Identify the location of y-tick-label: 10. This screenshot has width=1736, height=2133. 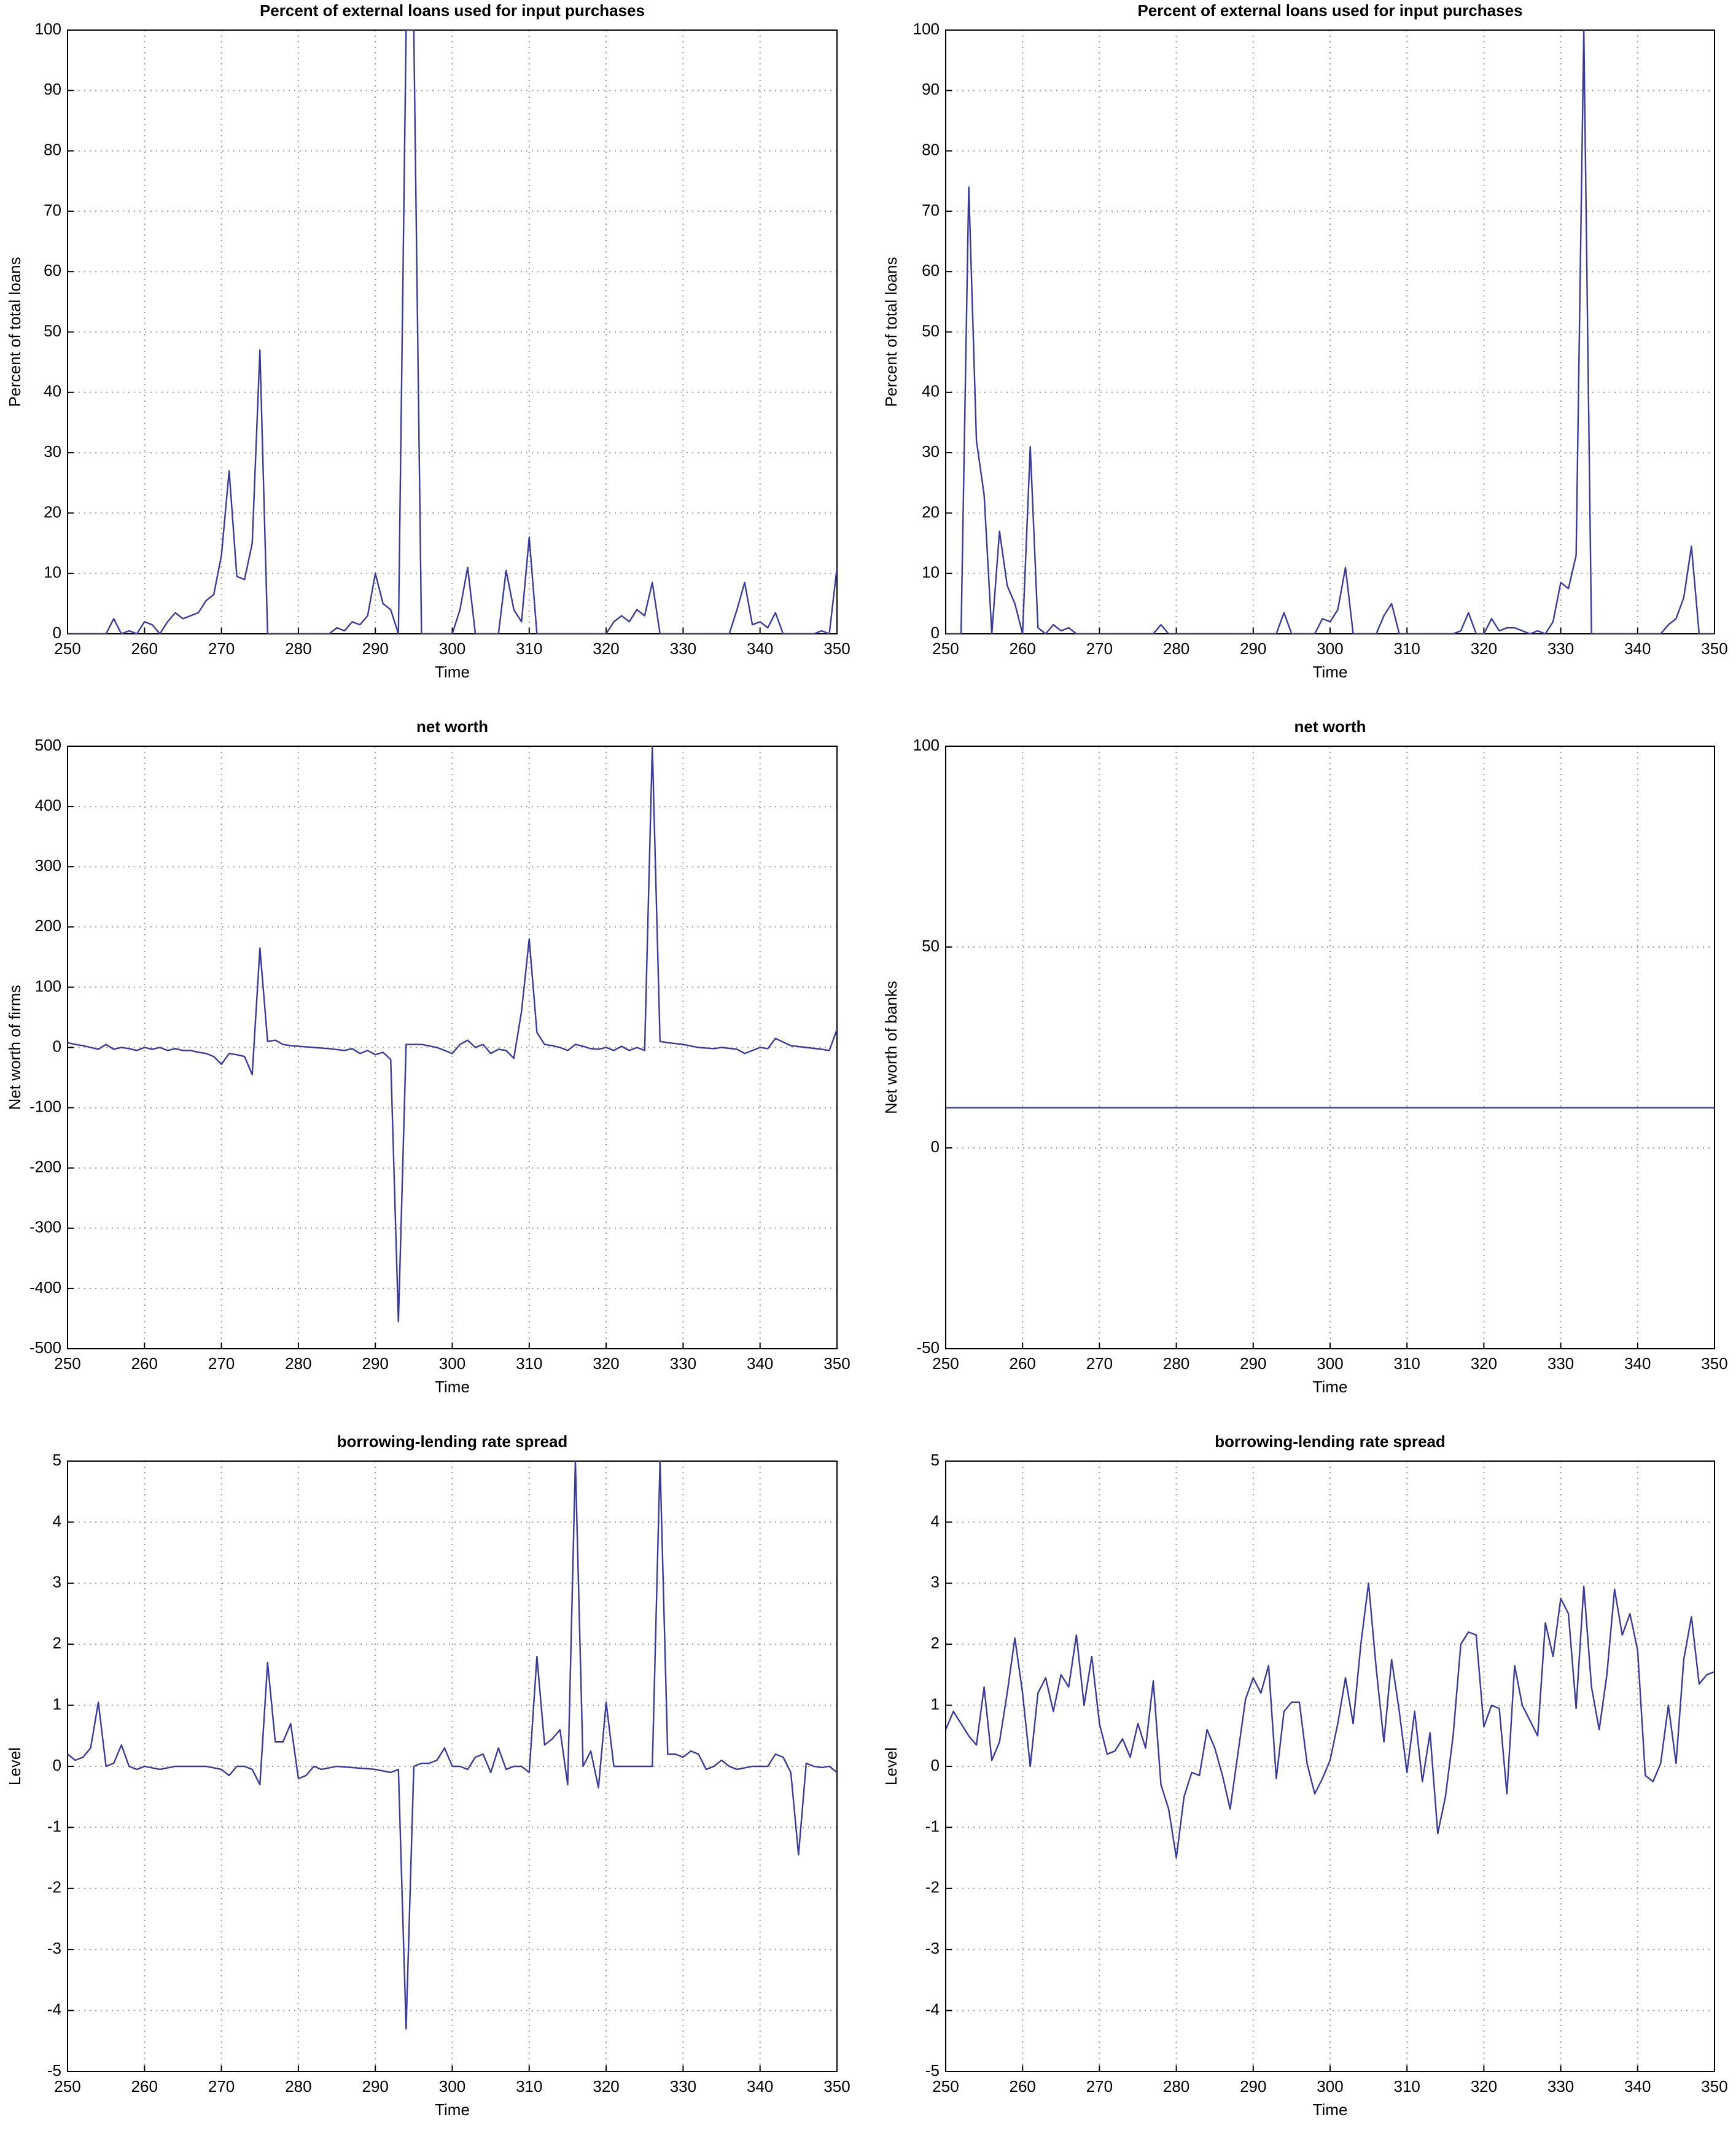
(931, 573).